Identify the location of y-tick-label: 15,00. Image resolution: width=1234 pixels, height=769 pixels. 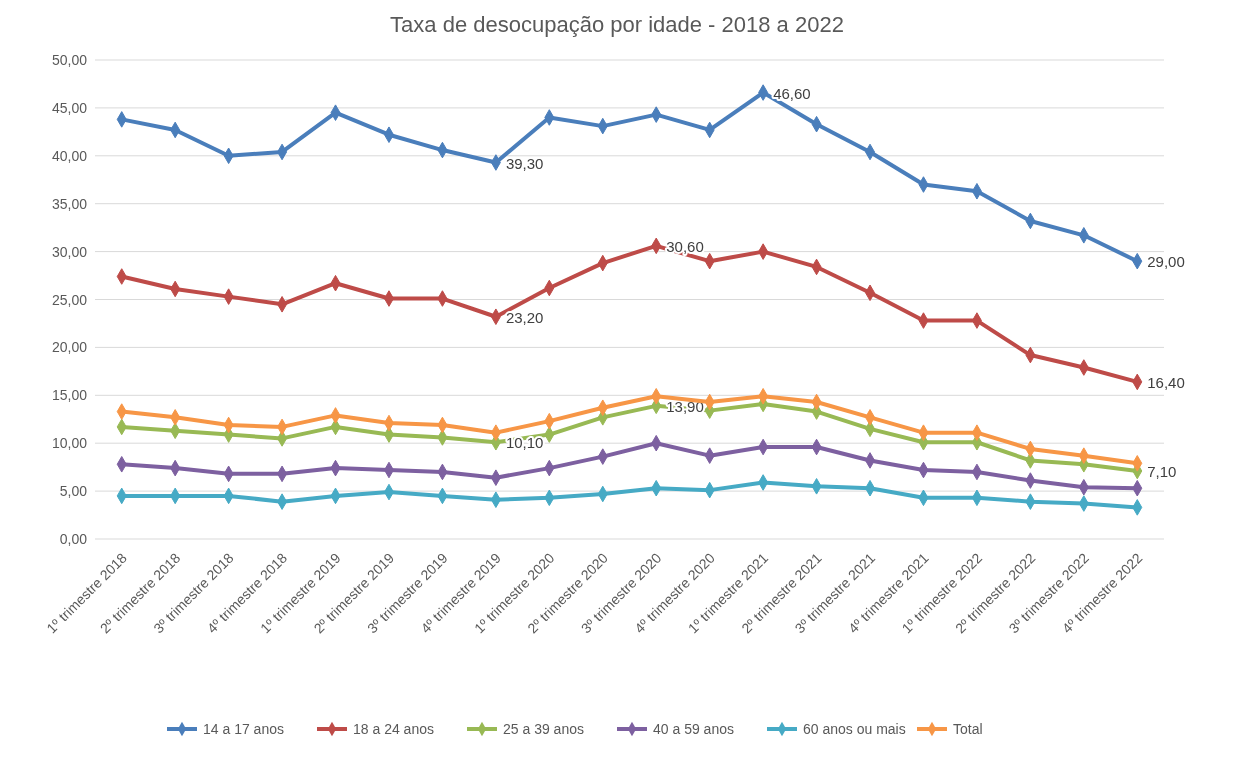
(69, 395).